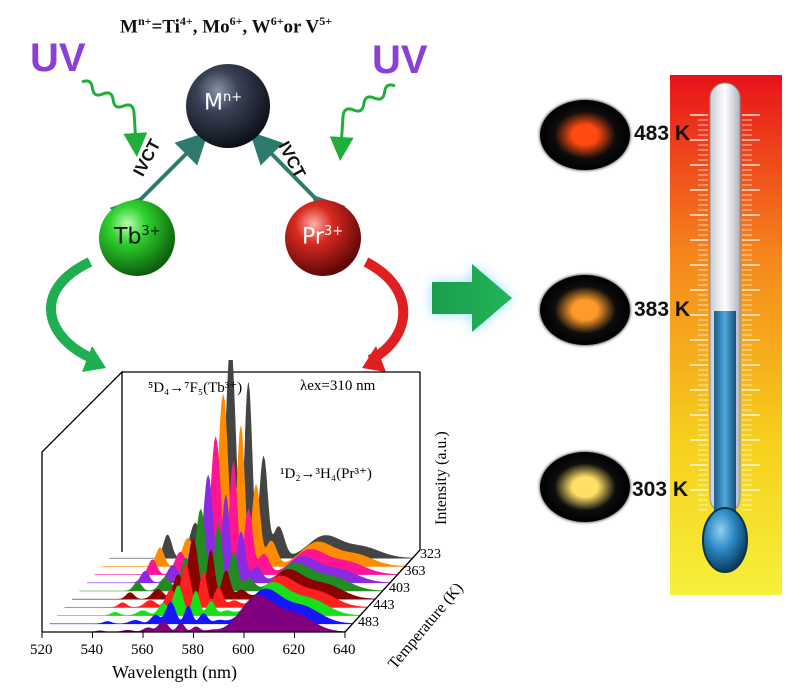  What do you see at coordinates (193, 650) in the screenshot?
I see `x-tick-label: 580` at bounding box center [193, 650].